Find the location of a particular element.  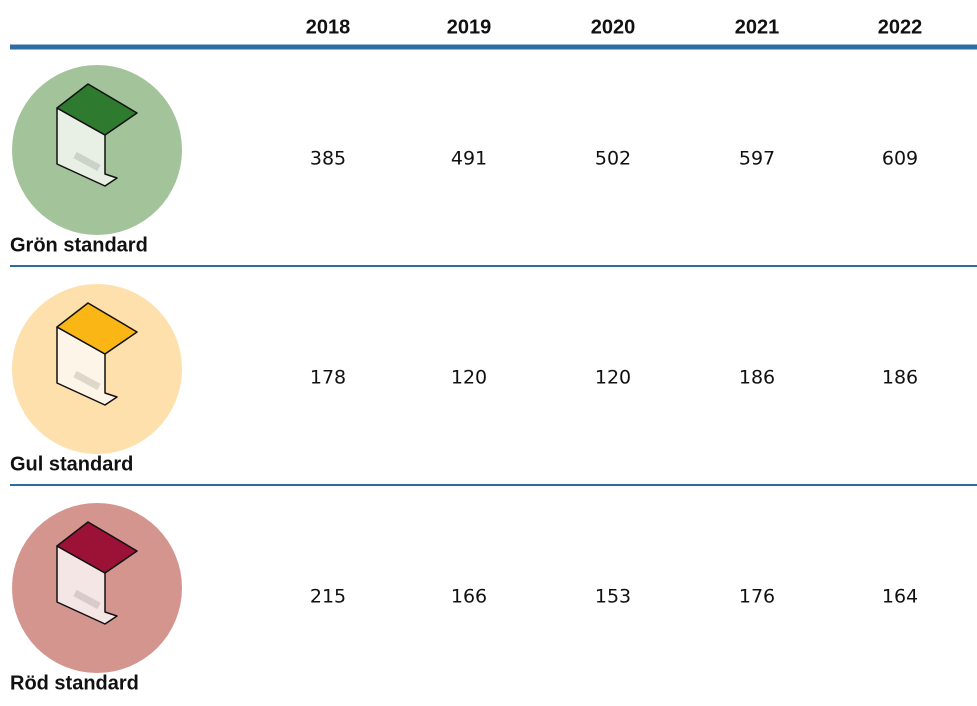

column-header: 2022 is located at coordinates (900, 27).